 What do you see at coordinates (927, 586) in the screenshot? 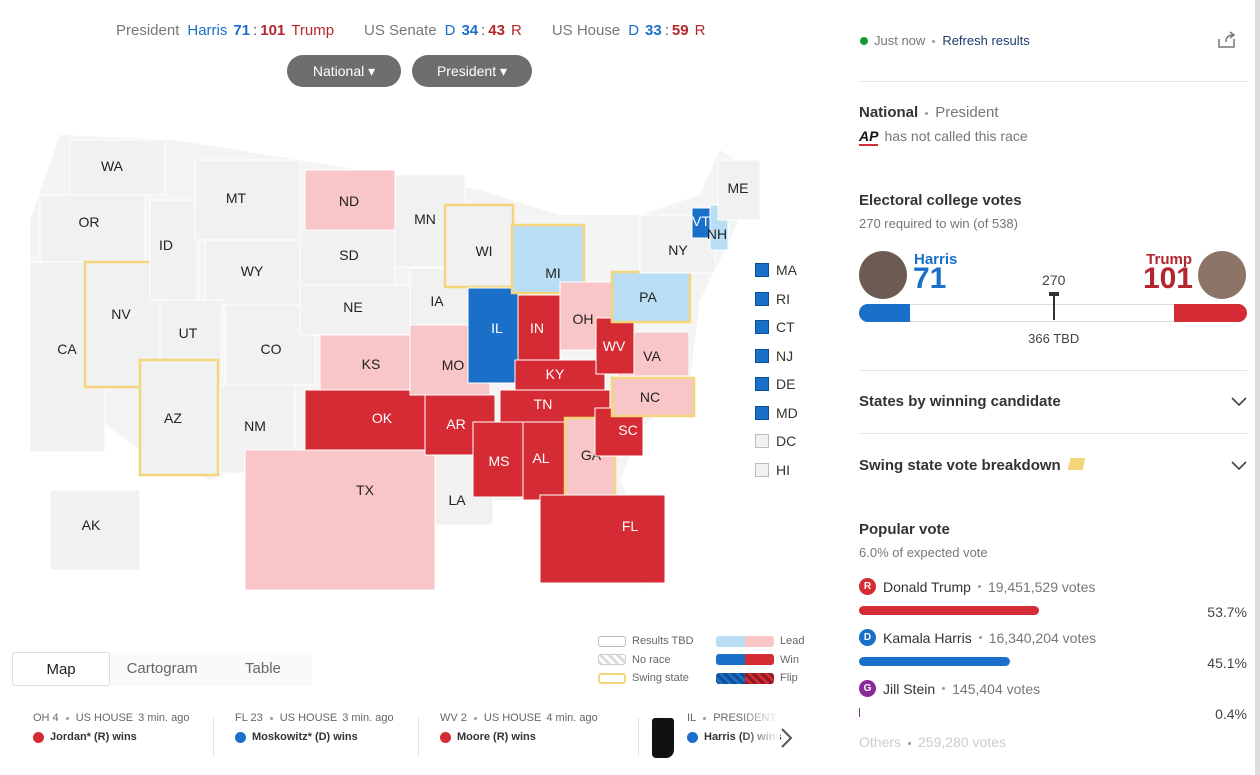
I see `candidate-name: Donald Trump` at bounding box center [927, 586].